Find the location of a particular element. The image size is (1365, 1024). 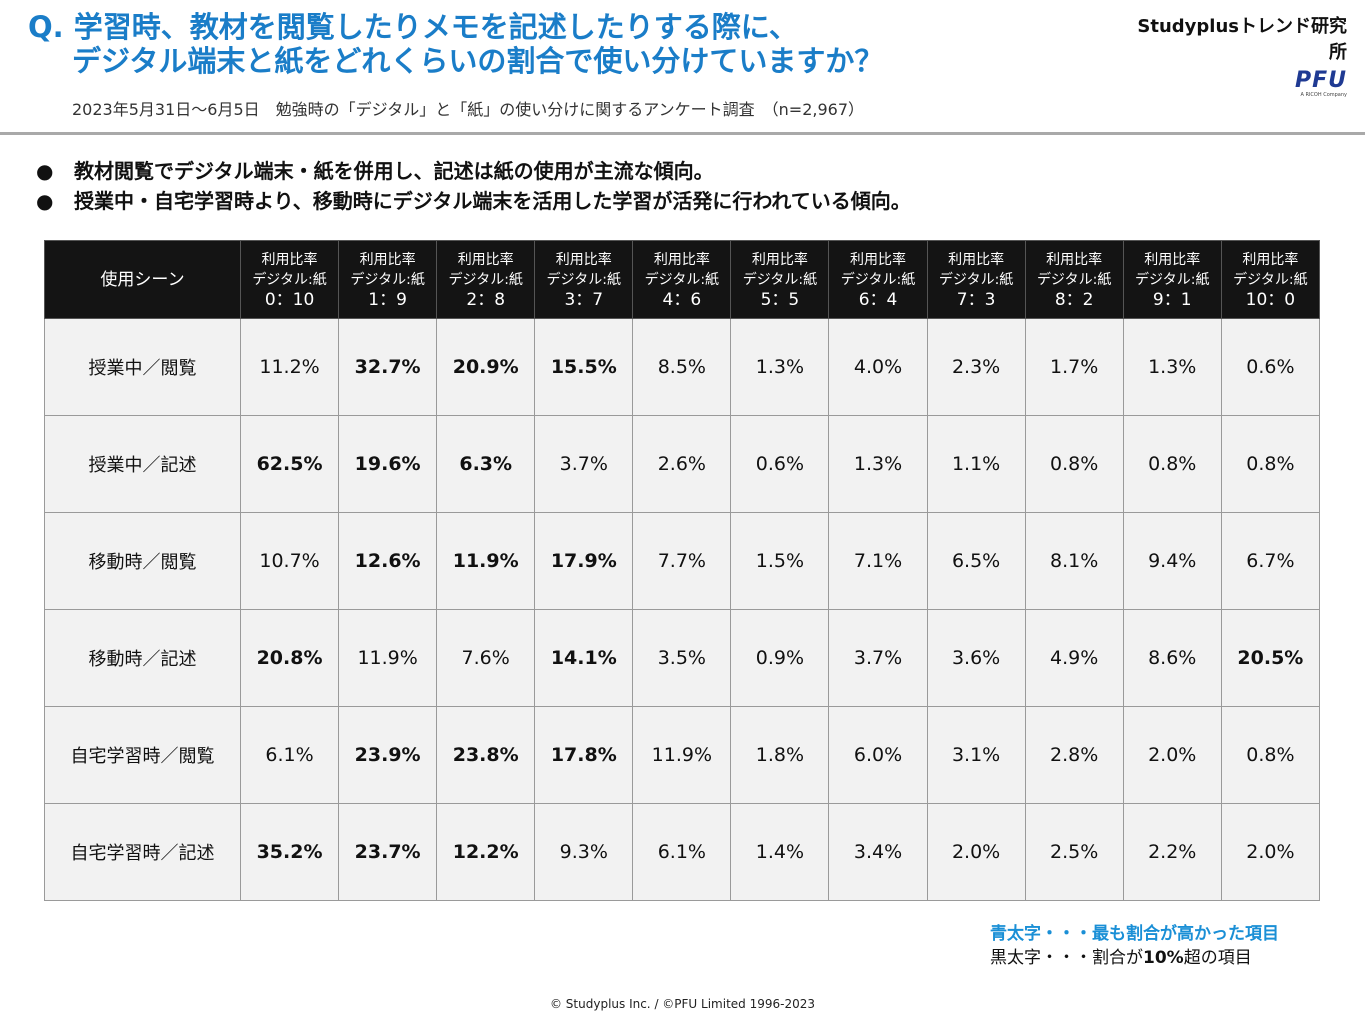

value-cell: 4.0% is located at coordinates (878, 367).